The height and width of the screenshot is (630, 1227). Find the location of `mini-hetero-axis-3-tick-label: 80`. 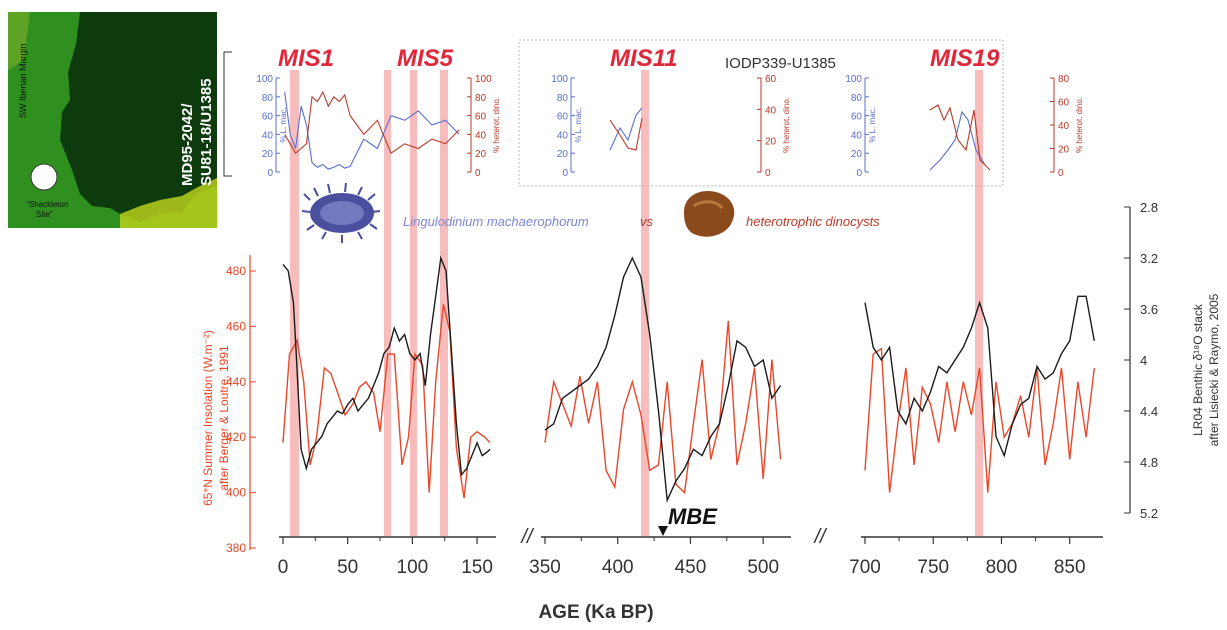

mini-hetero-axis-3-tick-label: 80 is located at coordinates (1064, 79).